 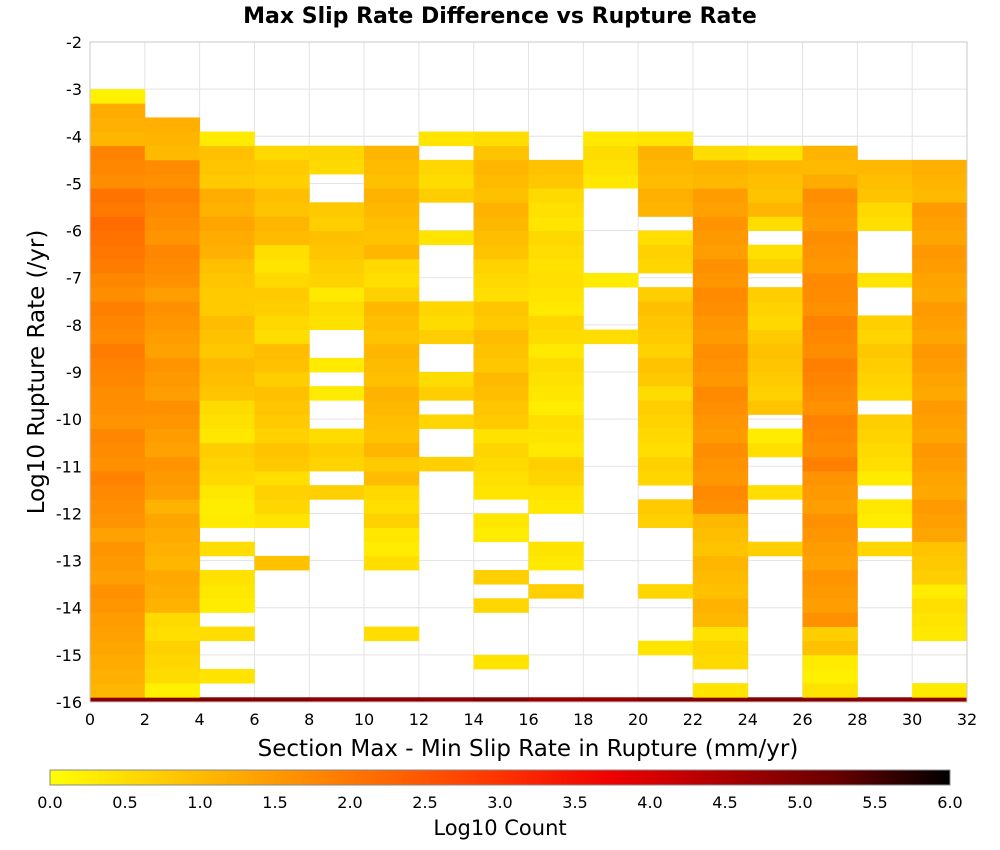 What do you see at coordinates (499, 828) in the screenshot?
I see `colorbar-label: Log10 Count` at bounding box center [499, 828].